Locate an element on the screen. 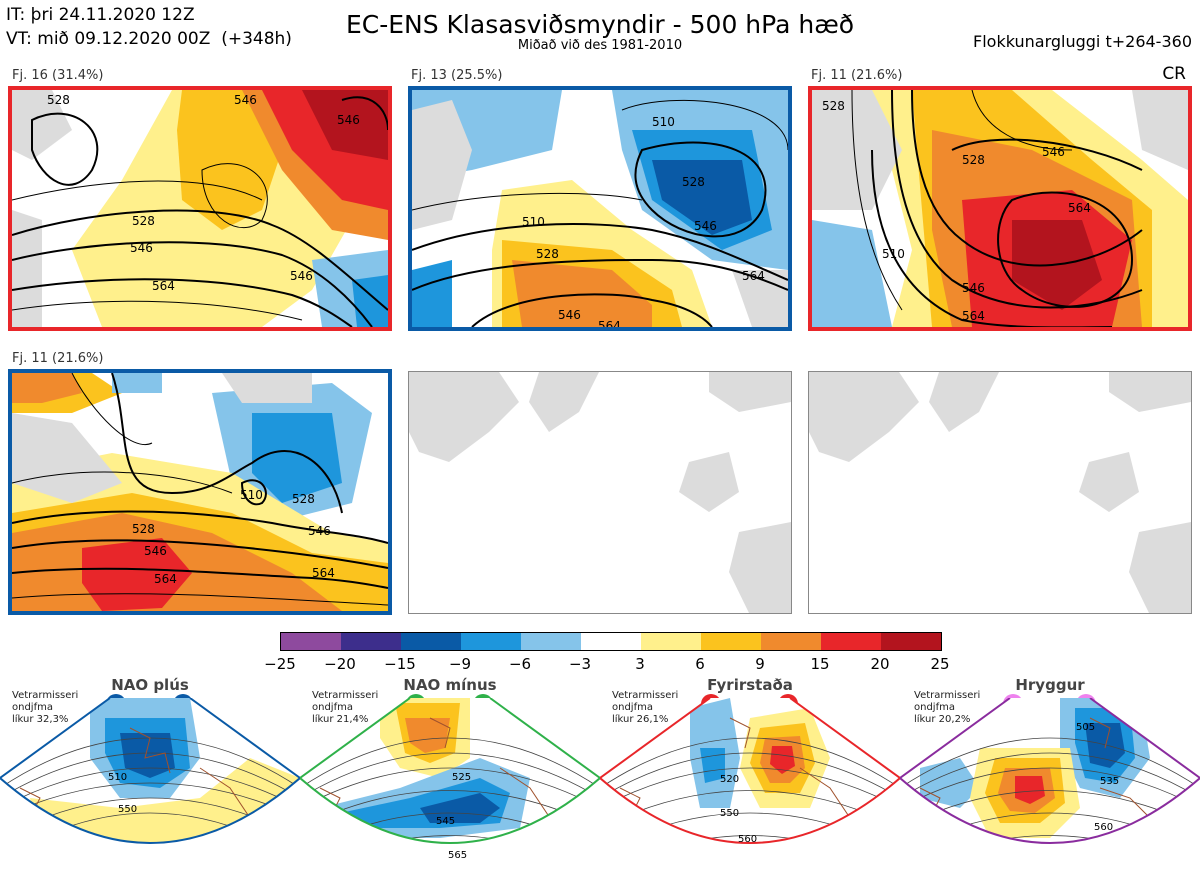 The image size is (1200, 871). colorbar-tick: −25 is located at coordinates (280, 664).